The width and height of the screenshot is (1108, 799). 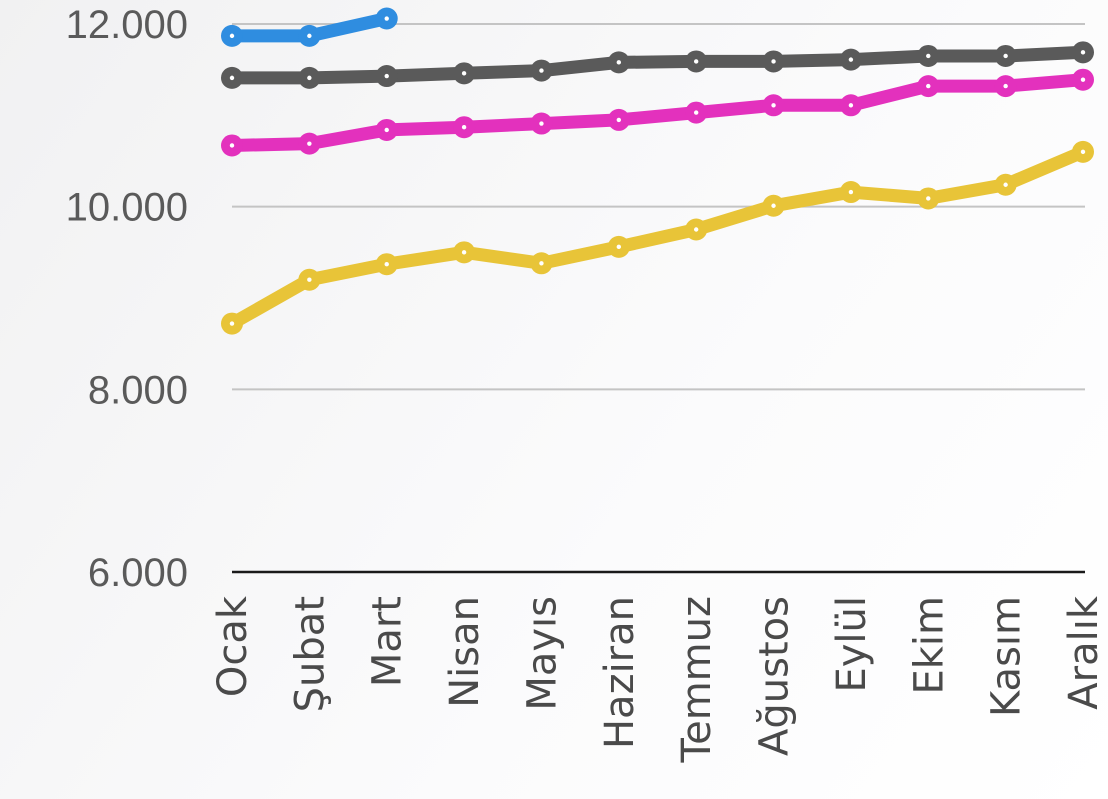 I want to click on x-tick-label: Mart, so click(x=388, y=641).